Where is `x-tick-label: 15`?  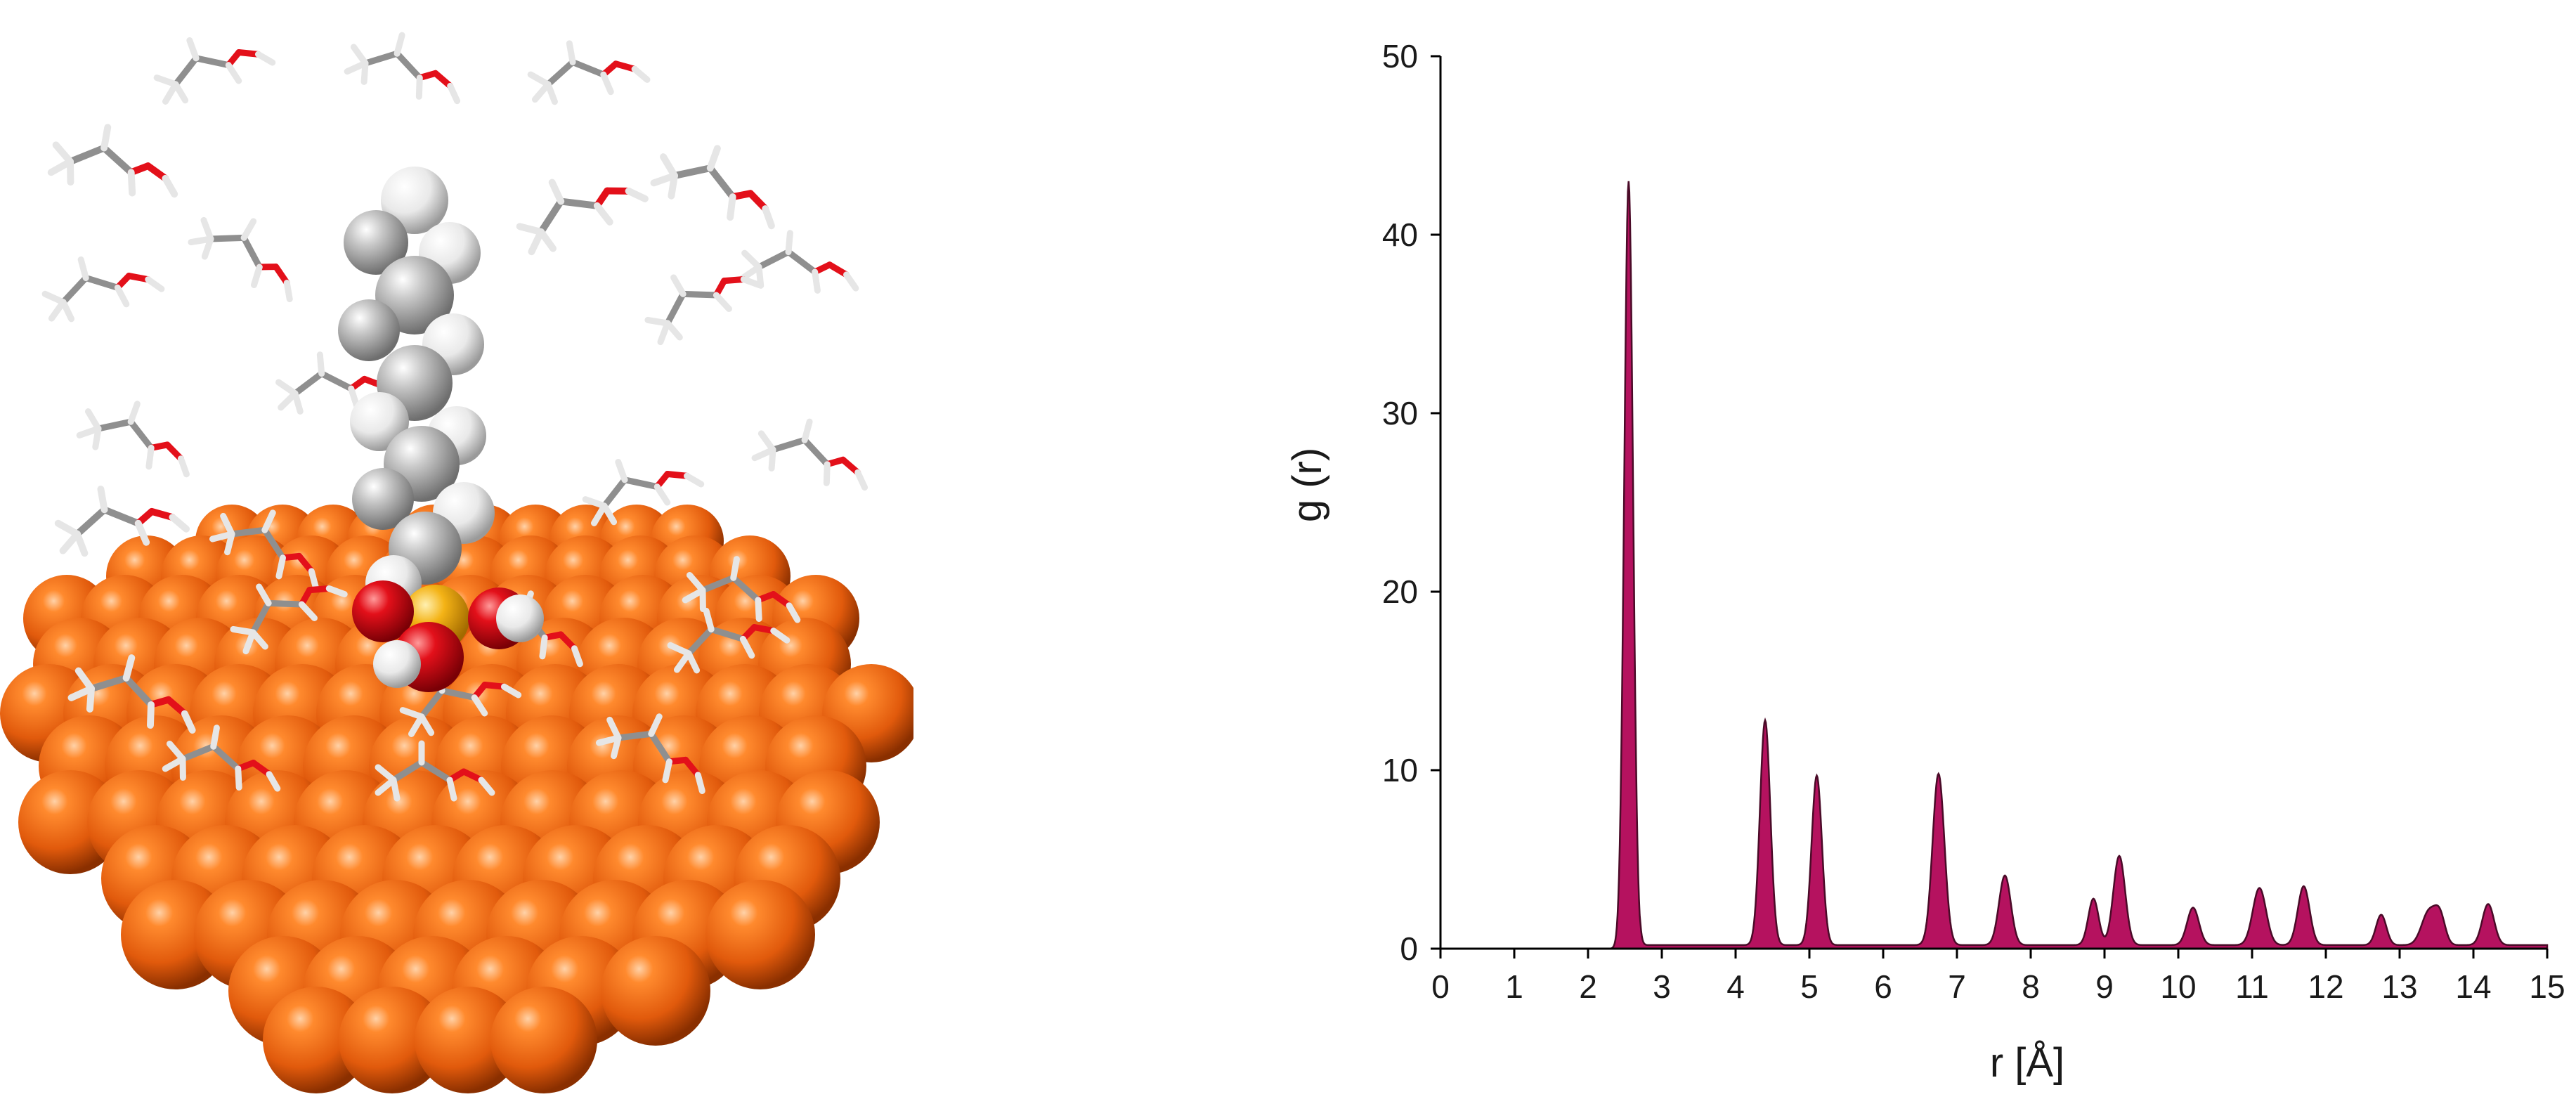 x-tick-label: 15 is located at coordinates (2547, 987).